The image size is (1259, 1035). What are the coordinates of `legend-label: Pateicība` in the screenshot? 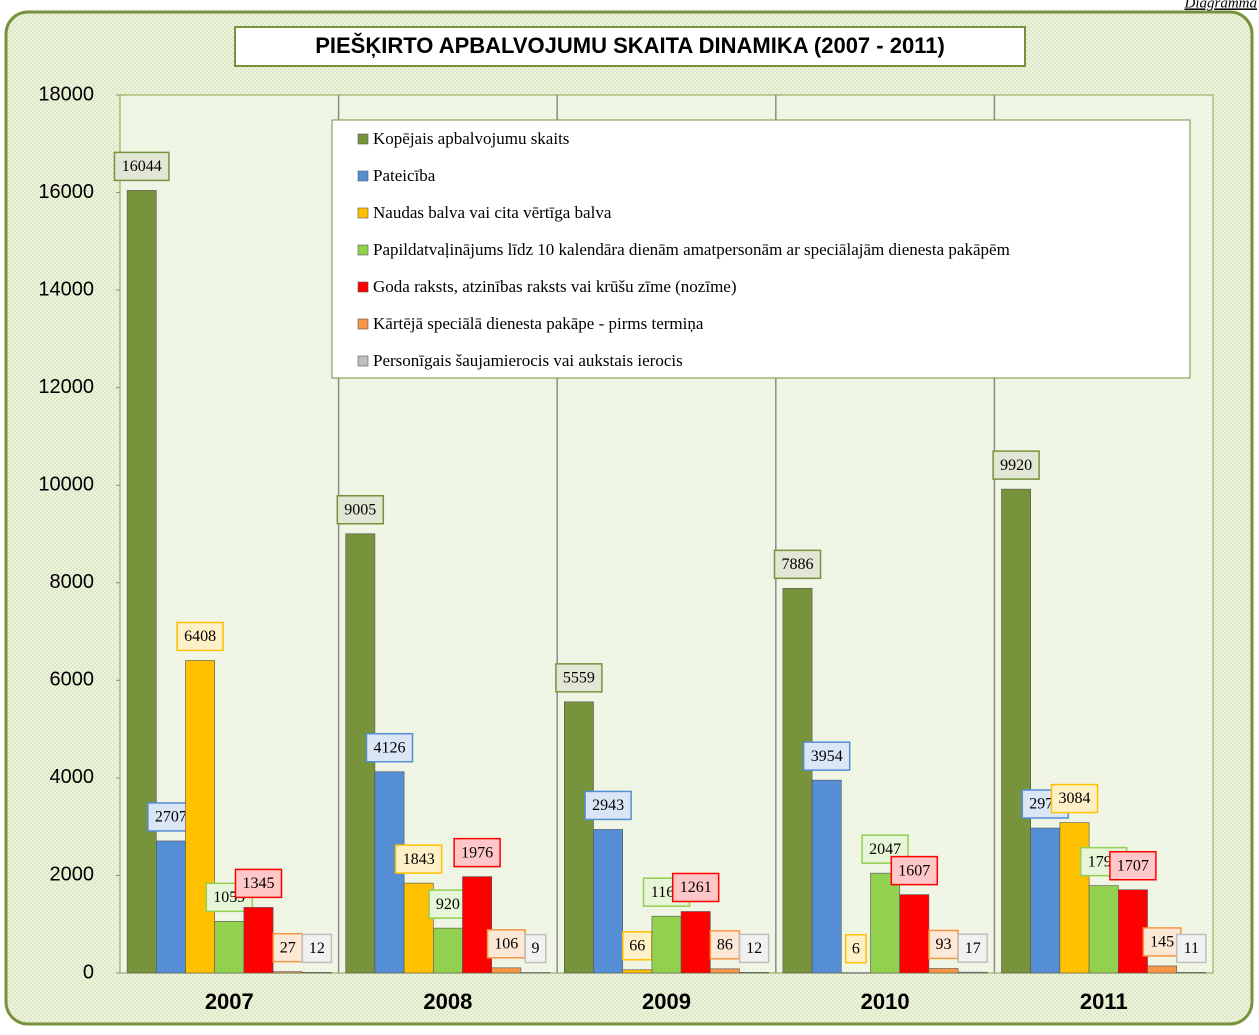 It's located at (404, 175).